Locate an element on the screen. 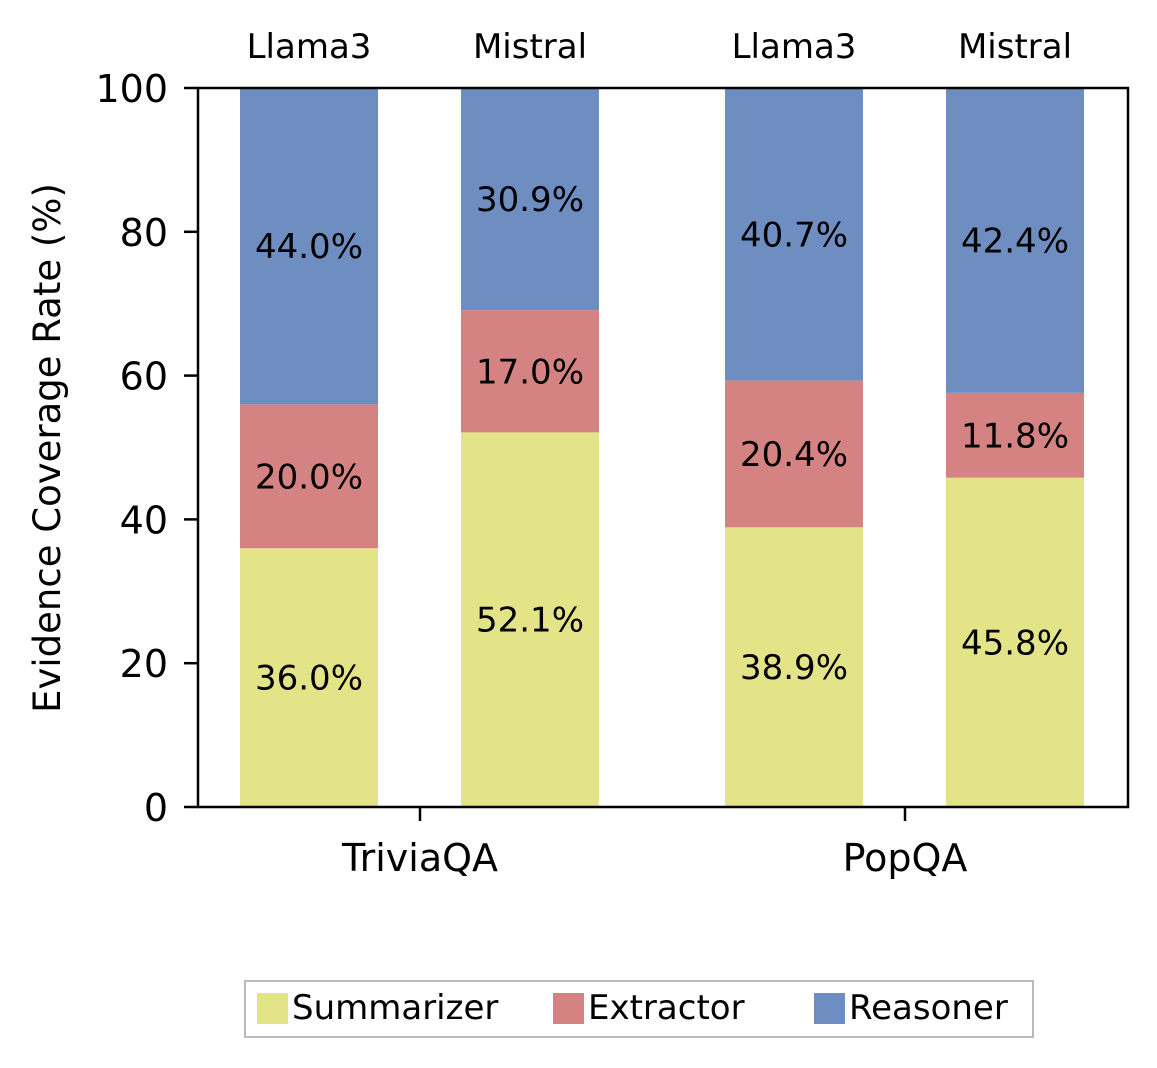  y-tick-label: 40 is located at coordinates (144, 520).